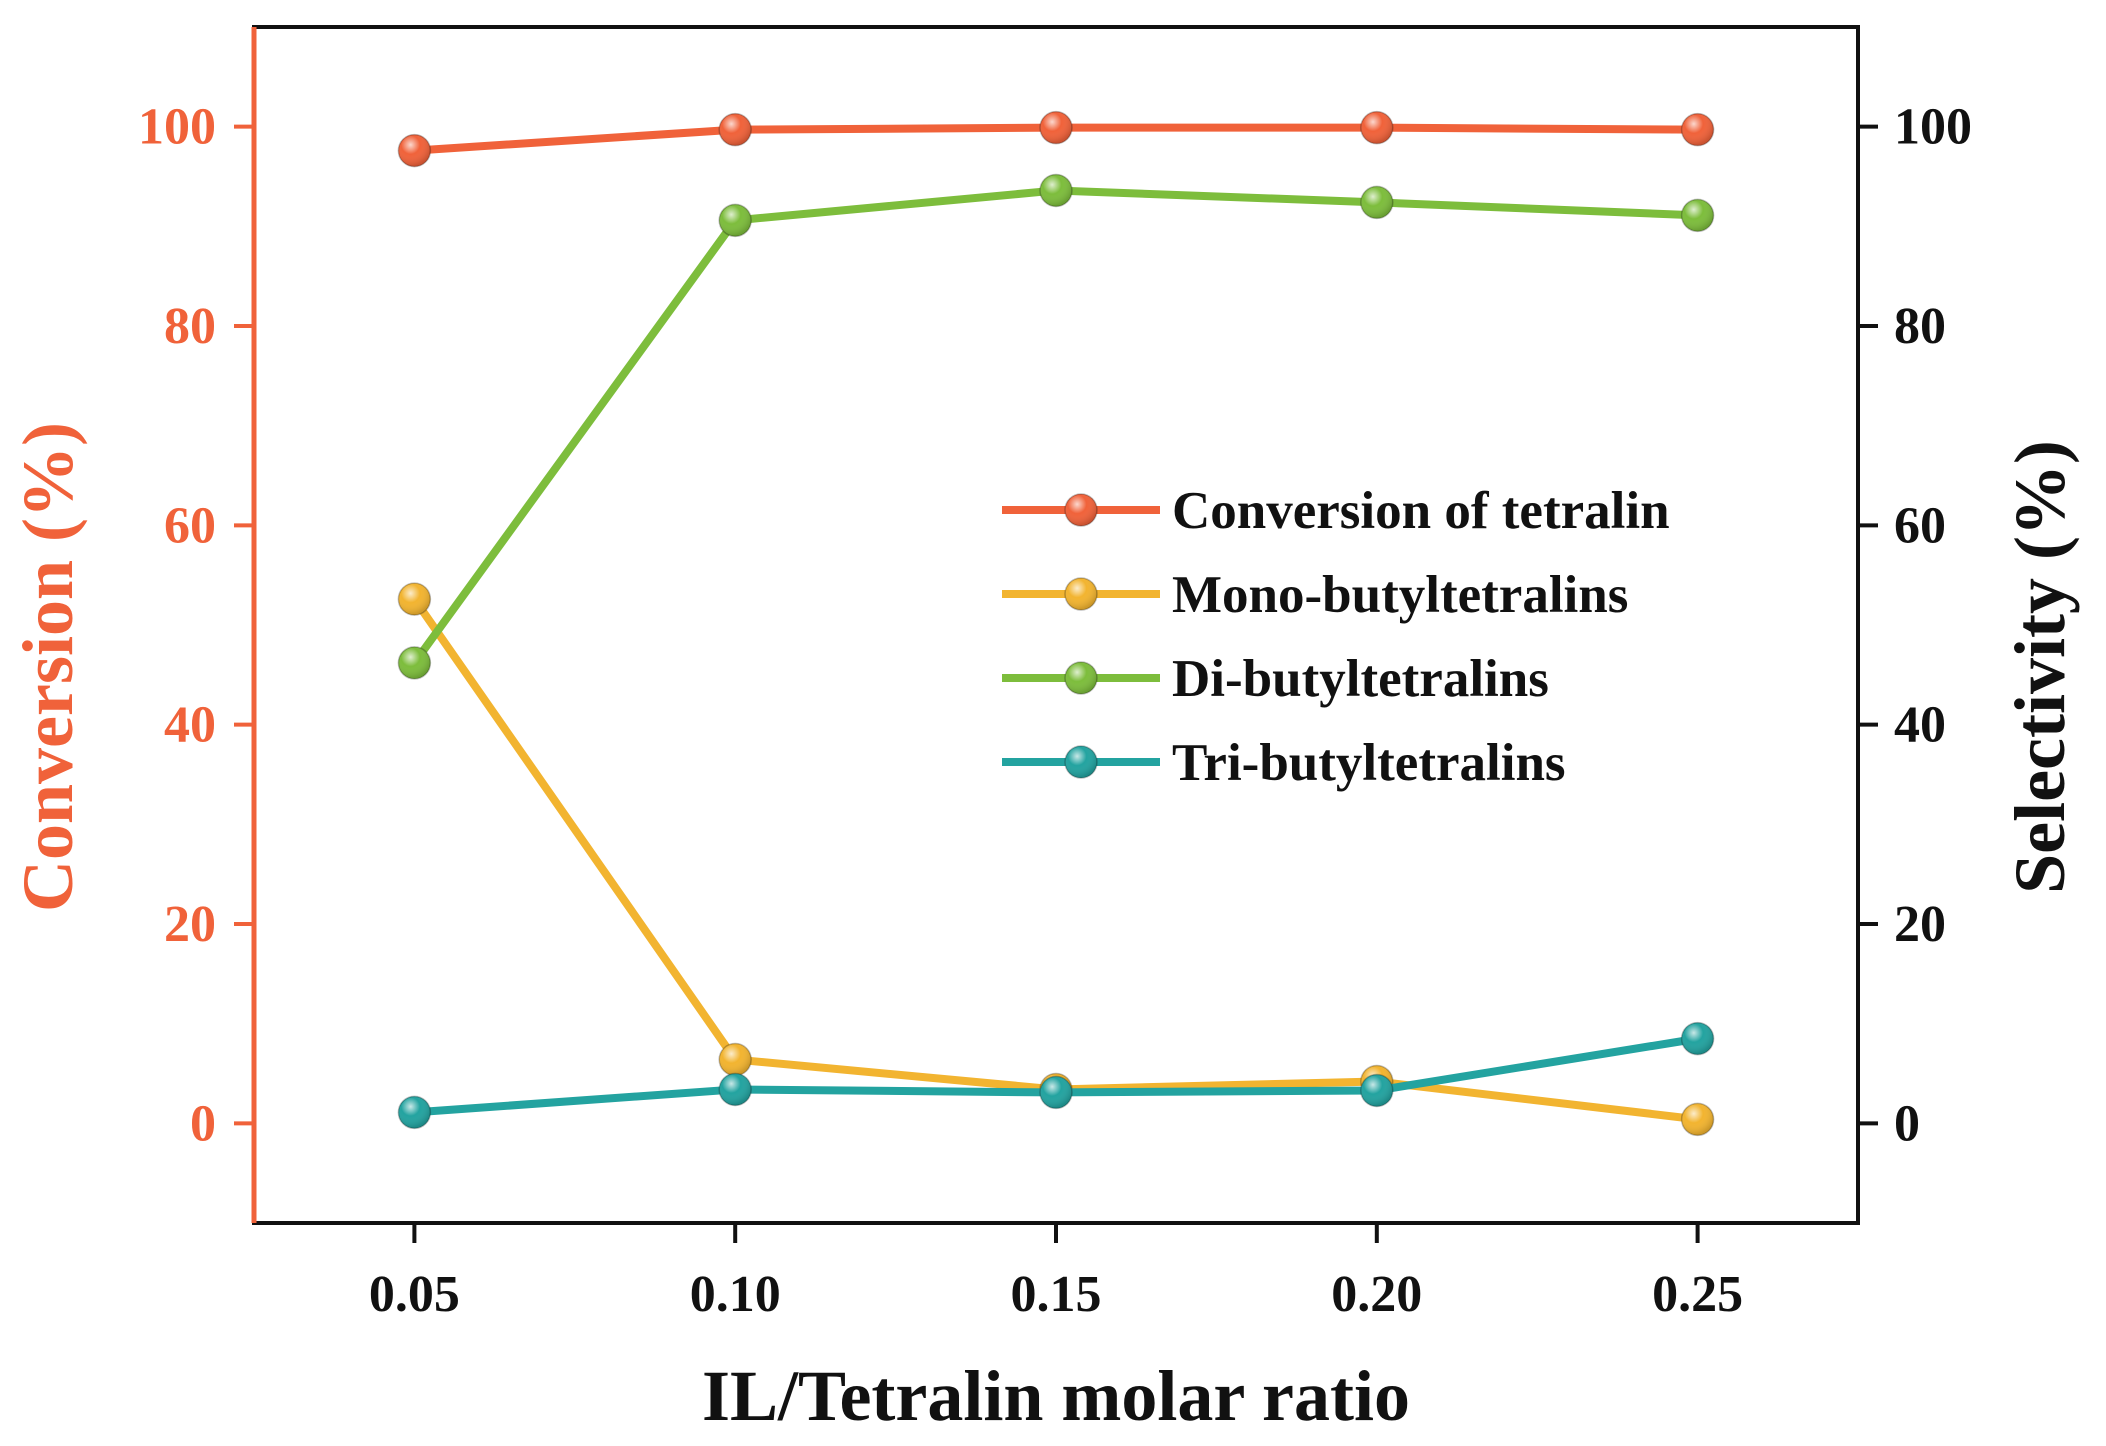 The height and width of the screenshot is (1446, 2106). What do you see at coordinates (1920, 326) in the screenshot?
I see `right-y-tick-label: 80` at bounding box center [1920, 326].